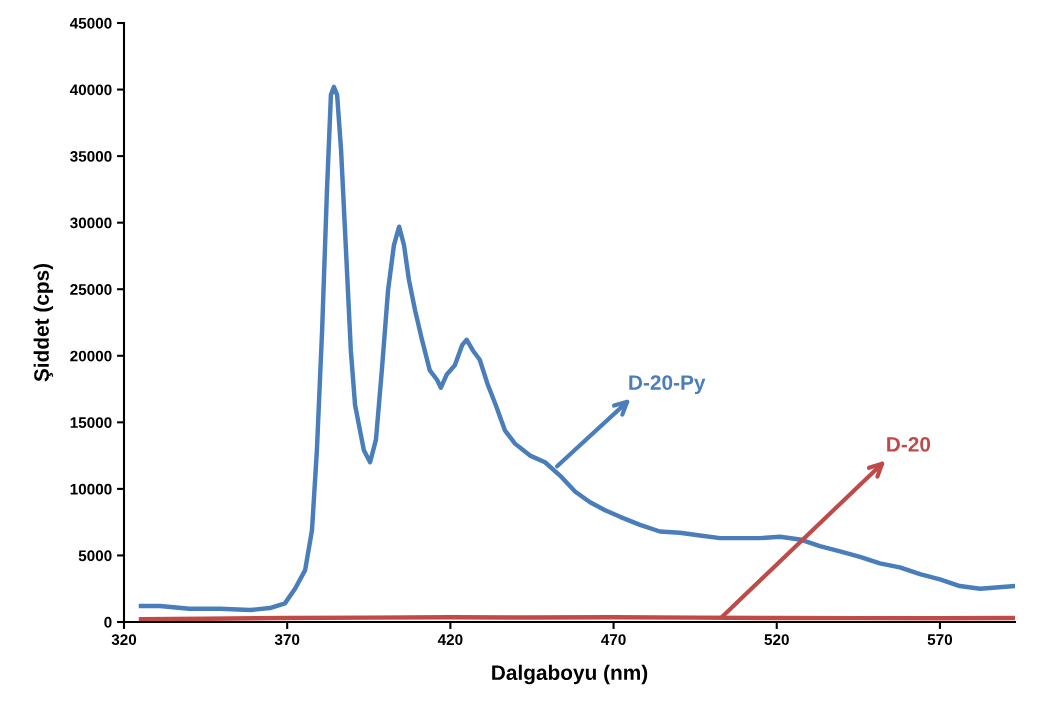 This screenshot has width=1037, height=711. What do you see at coordinates (613, 640) in the screenshot?
I see `x-tick-label: 470` at bounding box center [613, 640].